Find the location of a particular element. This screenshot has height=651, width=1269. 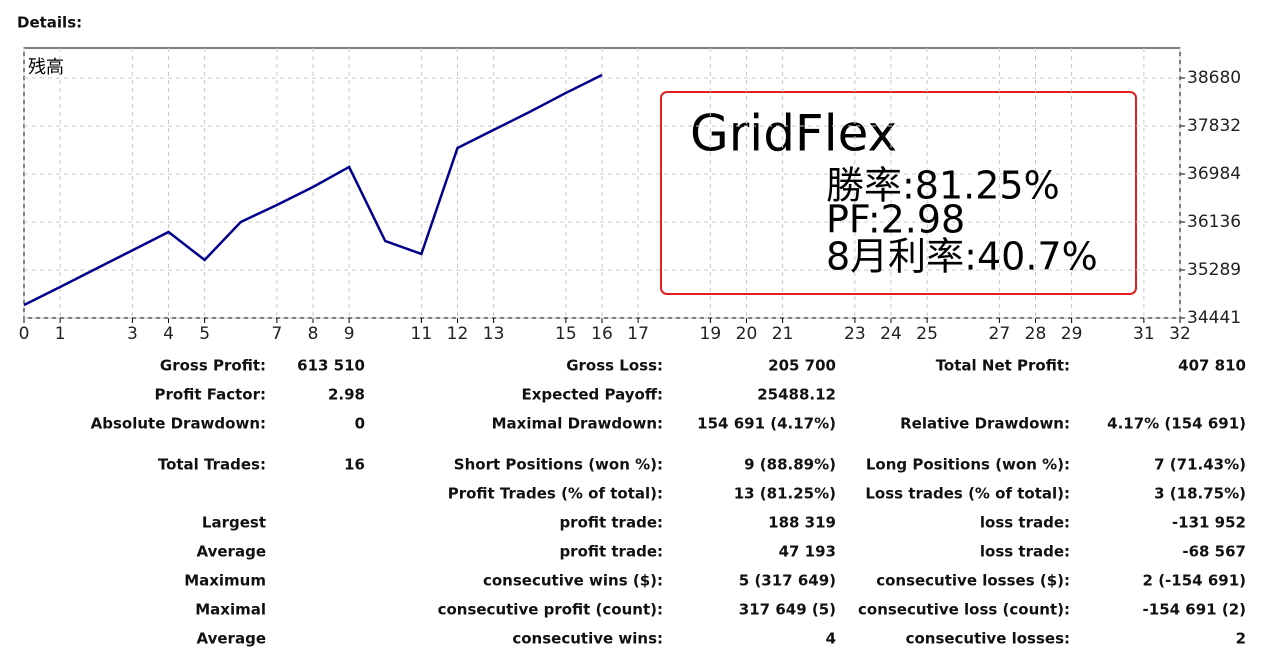

y-tick-label: 35289 is located at coordinates (1214, 270).